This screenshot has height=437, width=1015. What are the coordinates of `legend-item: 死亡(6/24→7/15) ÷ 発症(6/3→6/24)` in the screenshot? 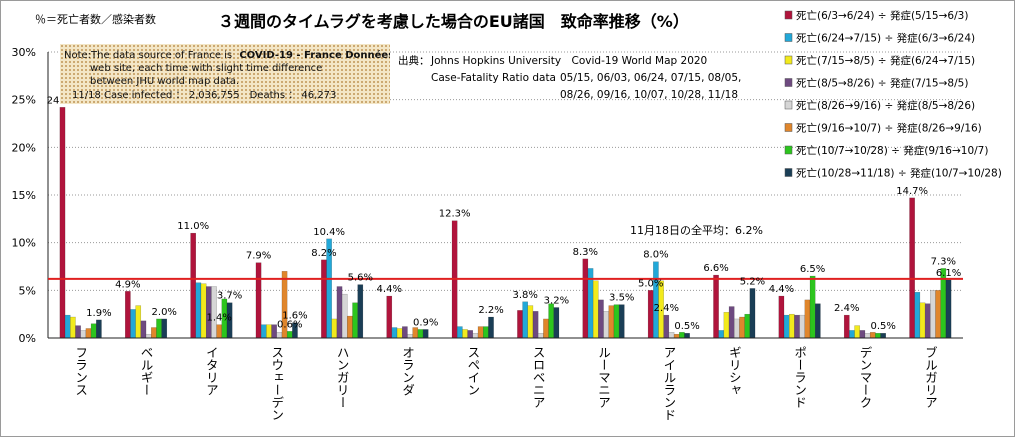 It's located at (879, 38).